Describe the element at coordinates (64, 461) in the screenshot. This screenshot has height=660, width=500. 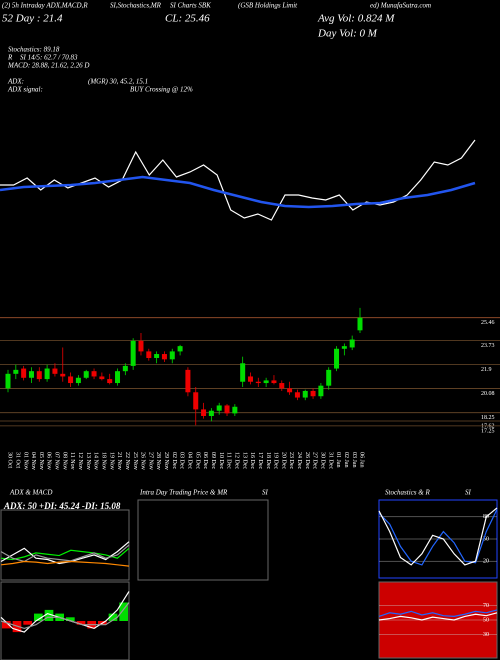
I see `x-tick-label: 08 Nov` at that location.